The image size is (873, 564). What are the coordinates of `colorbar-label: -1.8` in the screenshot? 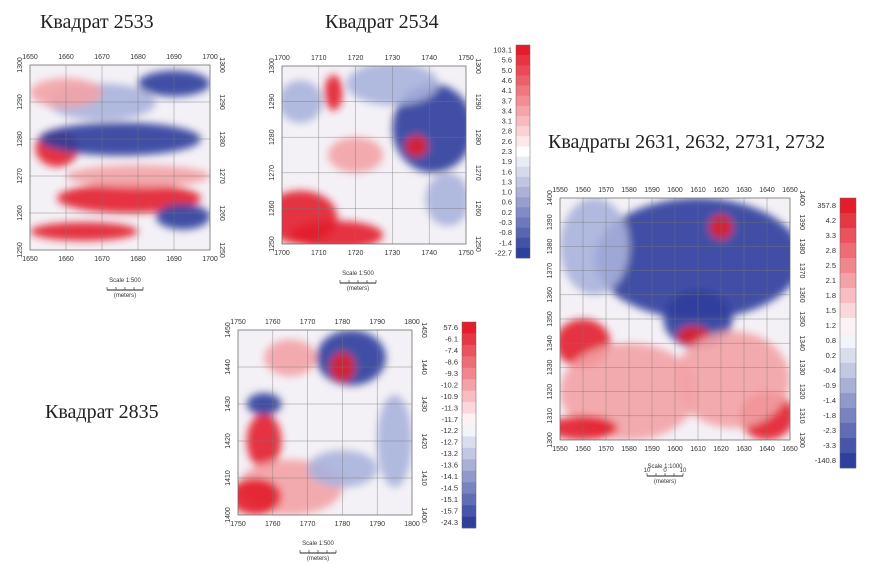 It's located at (829, 415).